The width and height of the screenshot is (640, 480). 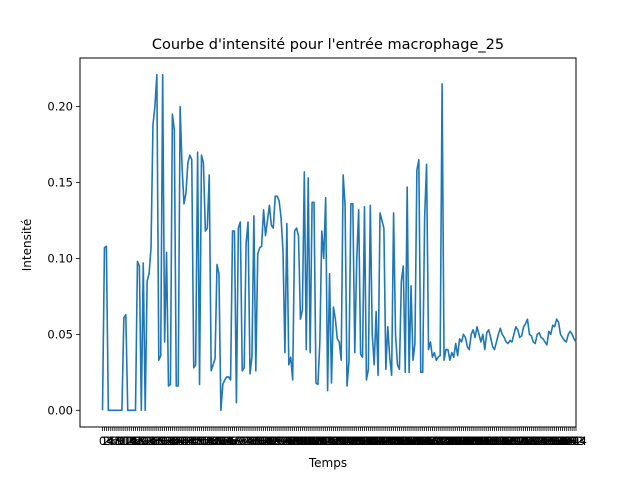 I want to click on x-tick-label: 134, so click(x=363, y=441).